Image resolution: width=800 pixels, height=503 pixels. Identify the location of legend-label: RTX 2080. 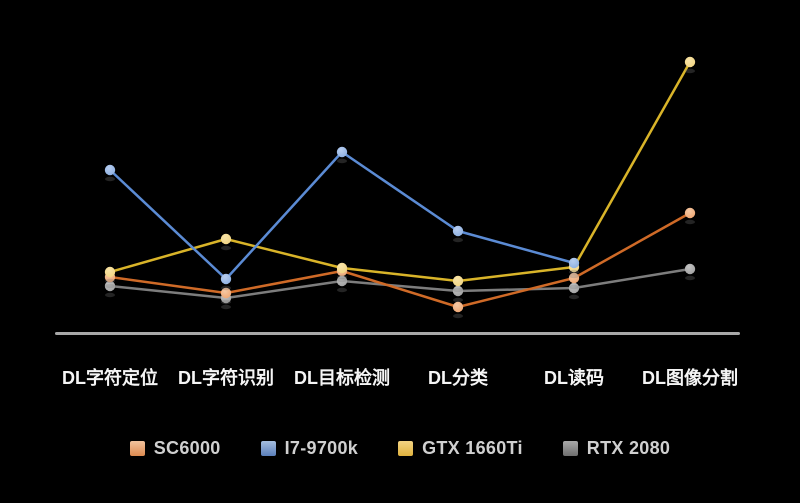
(628, 448).